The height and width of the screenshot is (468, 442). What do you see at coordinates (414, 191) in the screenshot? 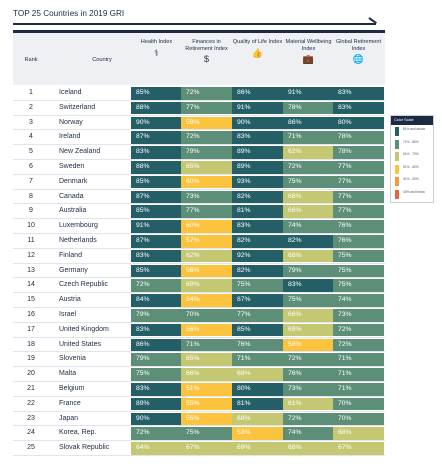
I see `legend-label: 40% and below` at bounding box center [414, 191].